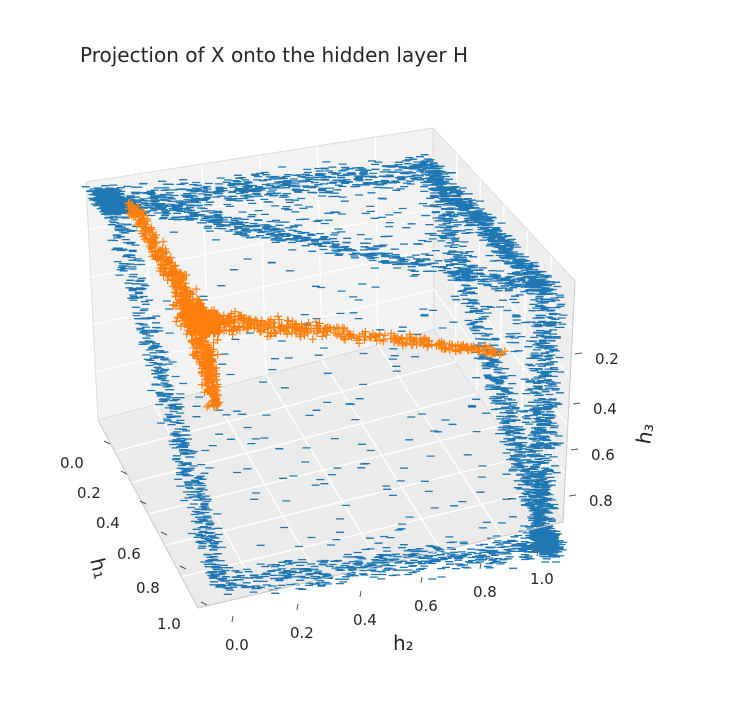 Image resolution: width=734 pixels, height=714 pixels. Describe the element at coordinates (148, 514) in the screenshot. I see `x-axis-line` at that location.